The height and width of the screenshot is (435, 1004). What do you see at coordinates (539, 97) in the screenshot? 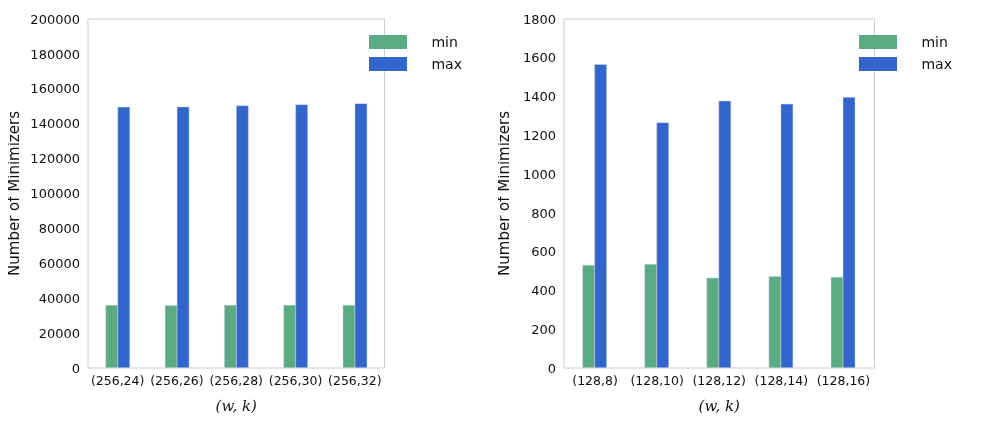
I see `y-tick-label: 1400` at bounding box center [539, 97].